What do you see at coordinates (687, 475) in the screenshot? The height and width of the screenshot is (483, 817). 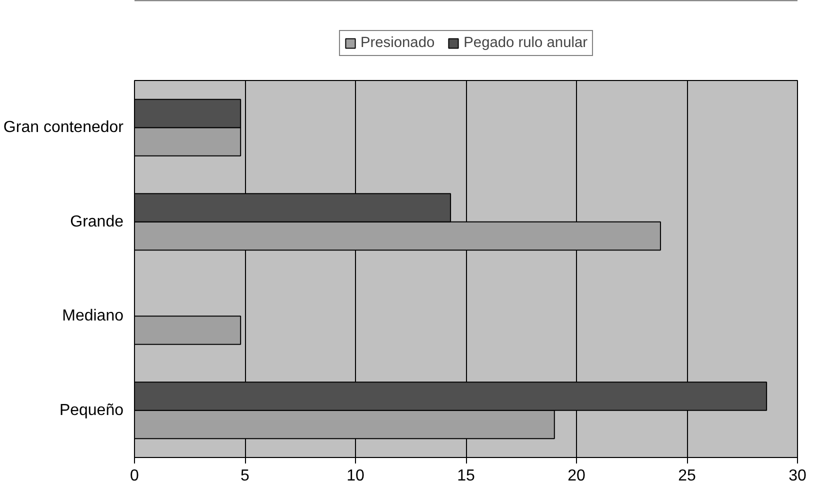 I see `x-tick-label: 25` at bounding box center [687, 475].